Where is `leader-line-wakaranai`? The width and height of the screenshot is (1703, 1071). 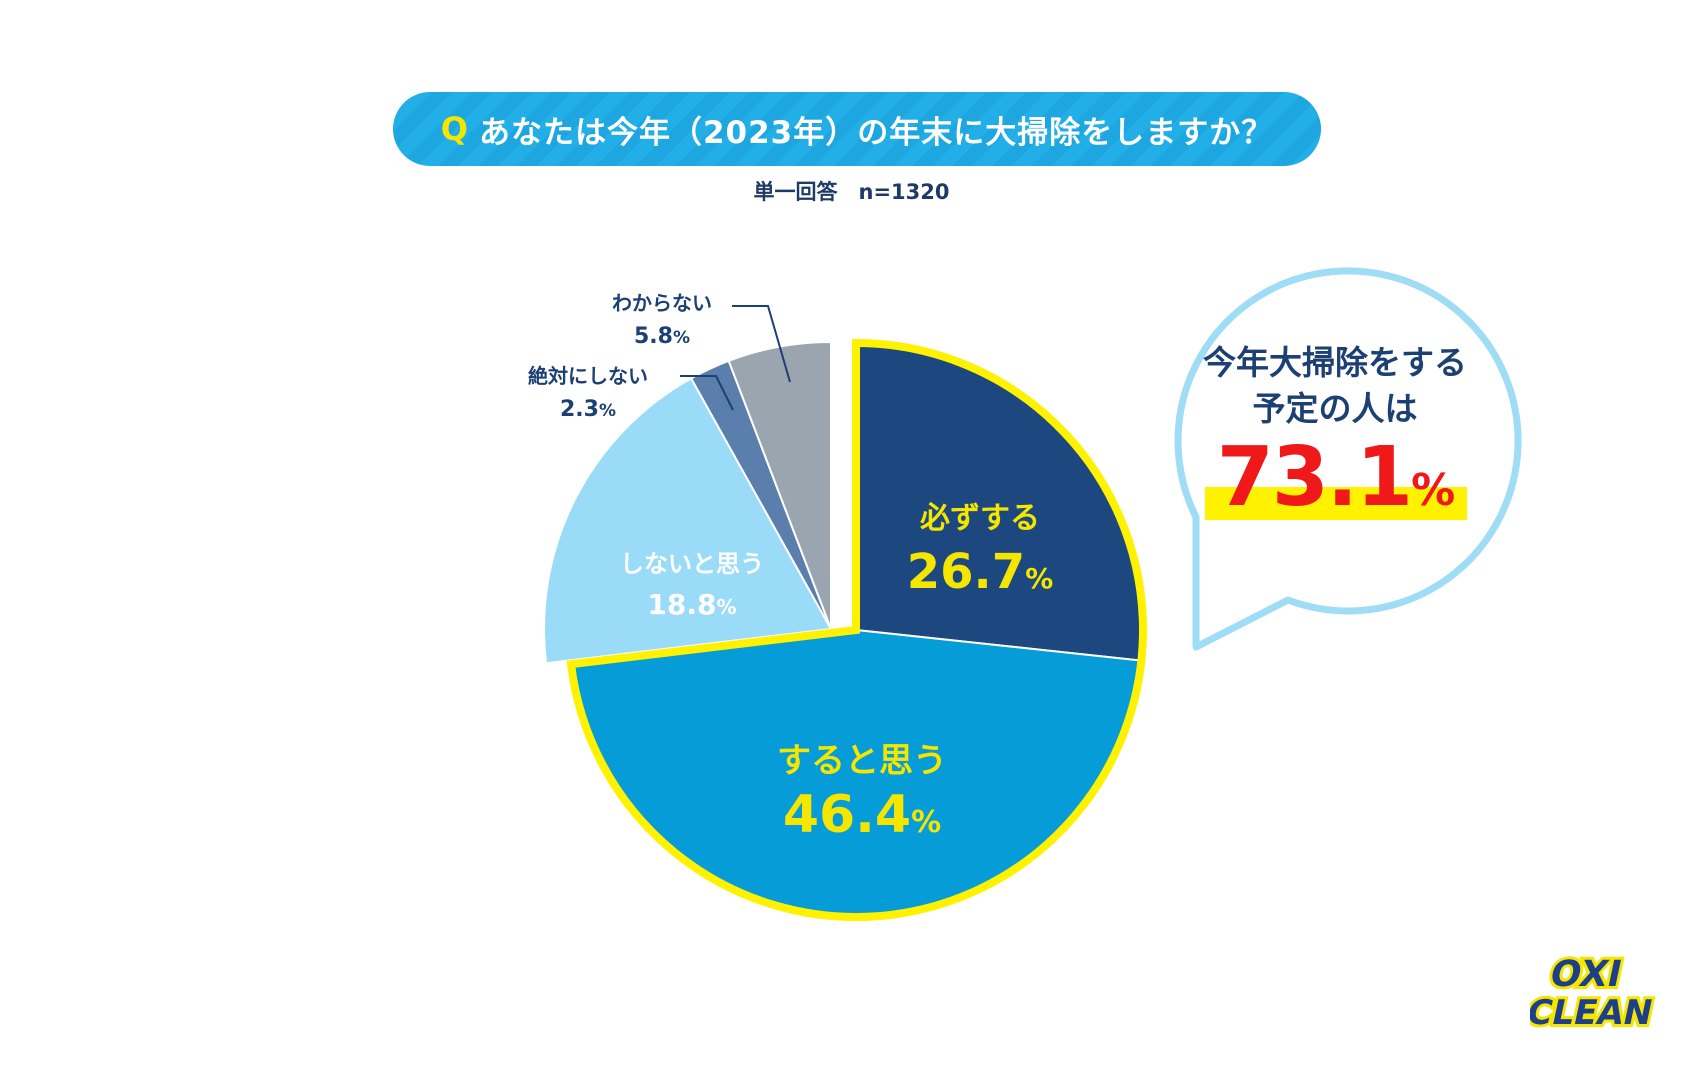 leader-line-wakaranai is located at coordinates (761, 344).